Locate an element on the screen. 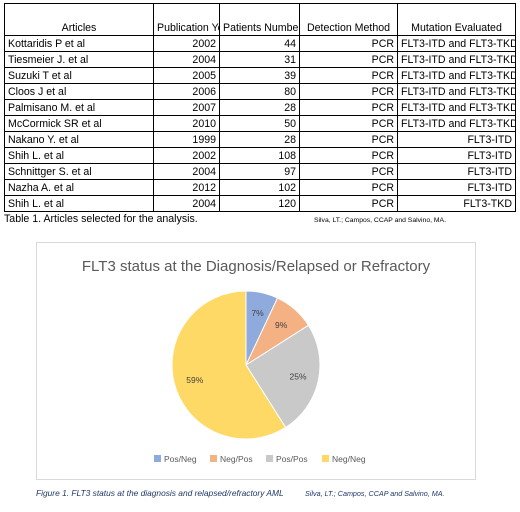 Image resolution: width=520 pixels, height=512 pixels. table-row: Shih L. et al 2004 120 PCR FLT3-TKD is located at coordinates (260, 203).